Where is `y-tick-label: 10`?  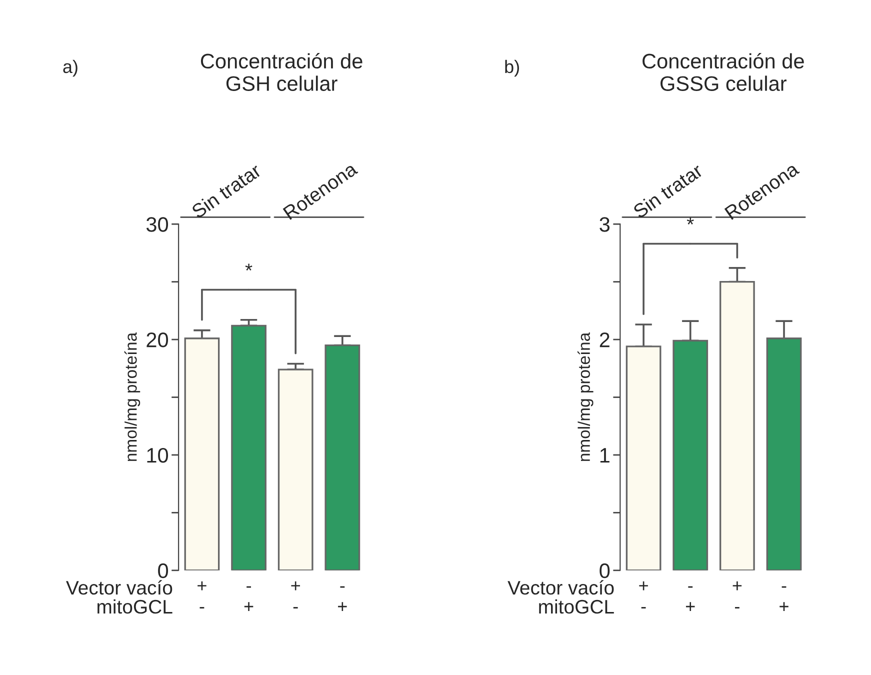
y-tick-label: 10 is located at coordinates (157, 455).